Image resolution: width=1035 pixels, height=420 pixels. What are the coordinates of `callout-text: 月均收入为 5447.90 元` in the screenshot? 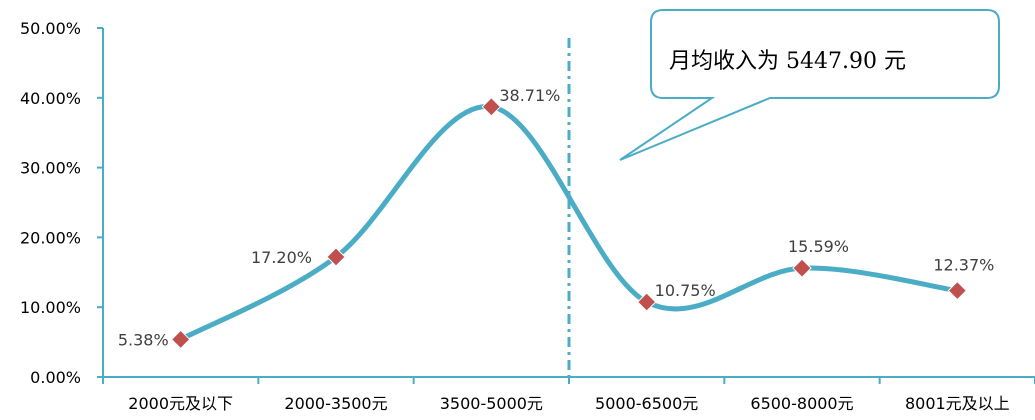 It's located at (787, 61).